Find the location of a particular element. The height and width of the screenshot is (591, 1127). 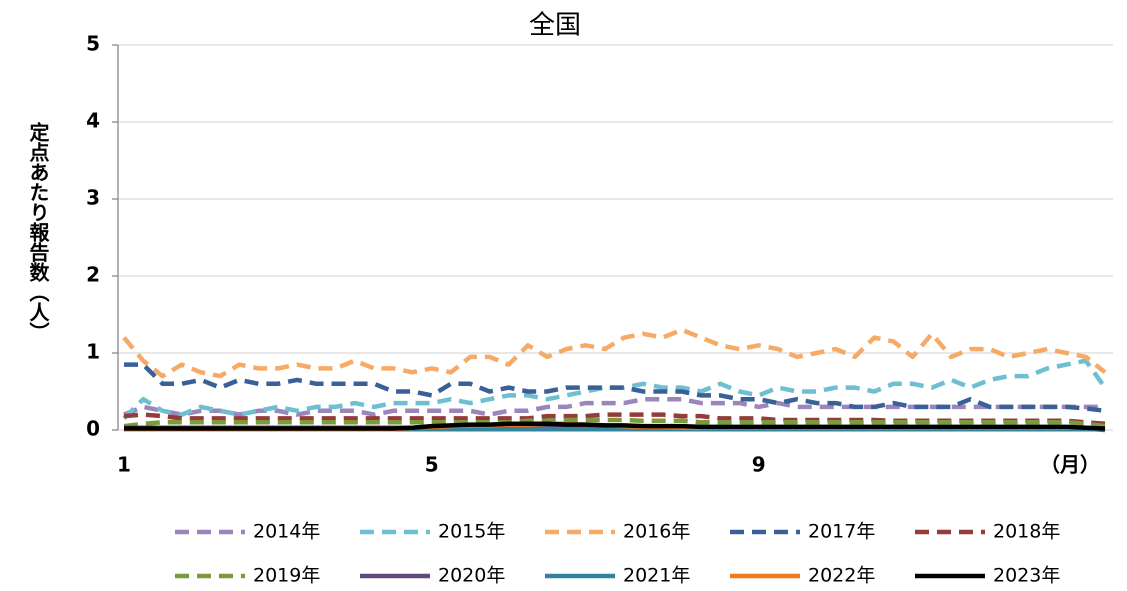

legend-label: 2016年 is located at coordinates (656, 532).